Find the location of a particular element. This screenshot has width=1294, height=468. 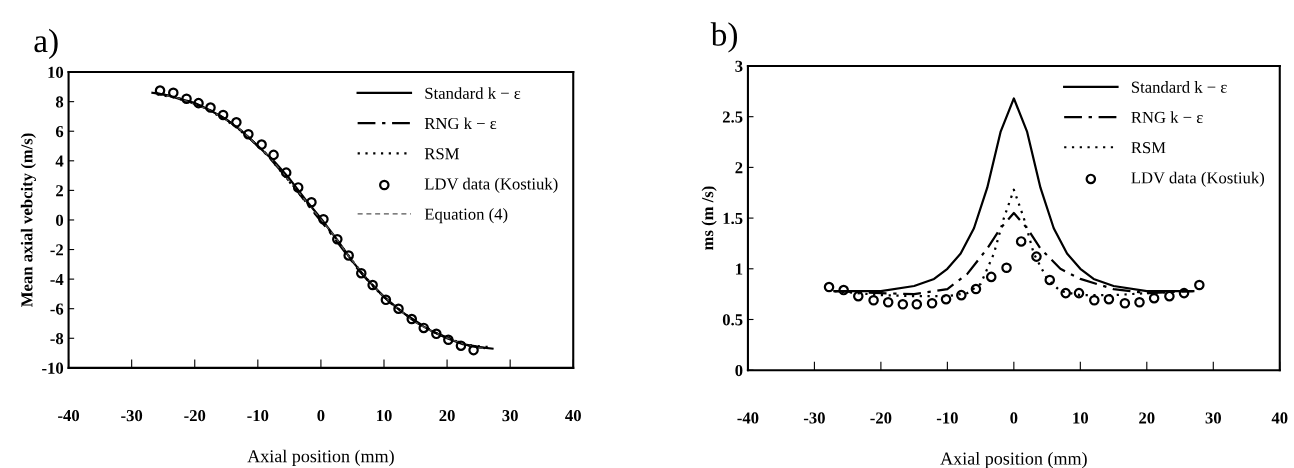

y-tick-label: 2.5 is located at coordinates (732, 117).